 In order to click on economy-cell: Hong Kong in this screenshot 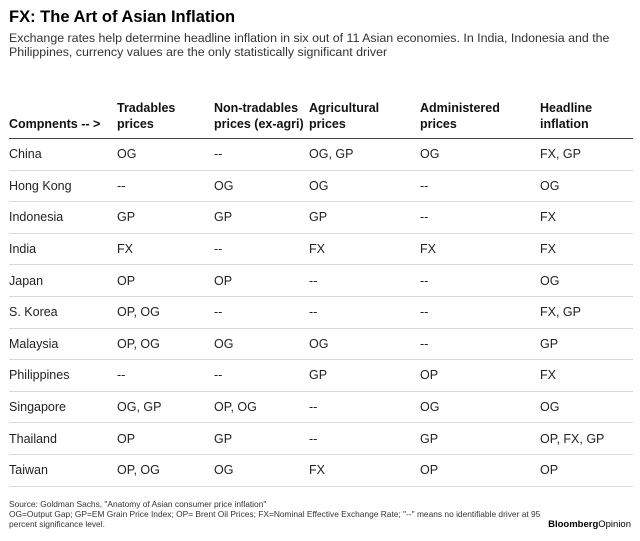, I will do `click(63, 186)`.